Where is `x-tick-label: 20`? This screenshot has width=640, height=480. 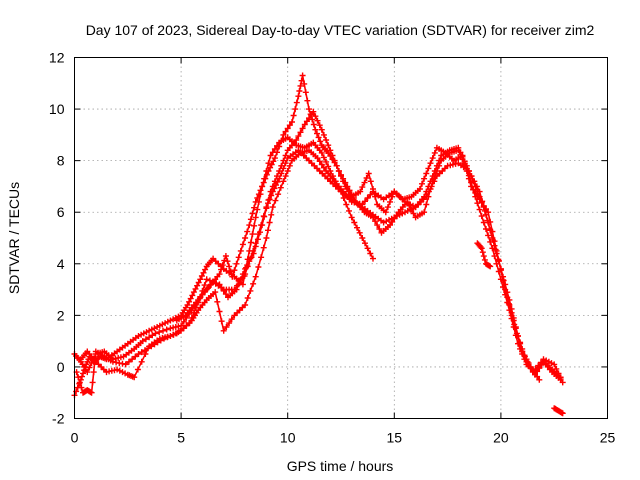 x-tick-label: 20 is located at coordinates (501, 438).